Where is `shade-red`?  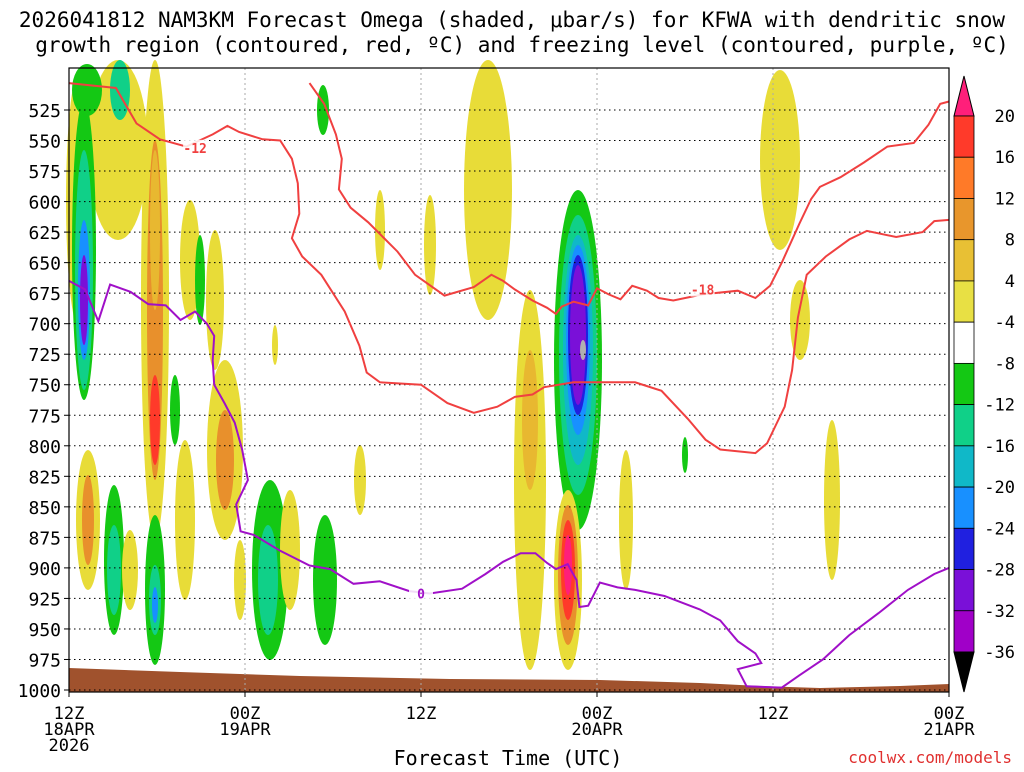 shade-red is located at coordinates (155, 420).